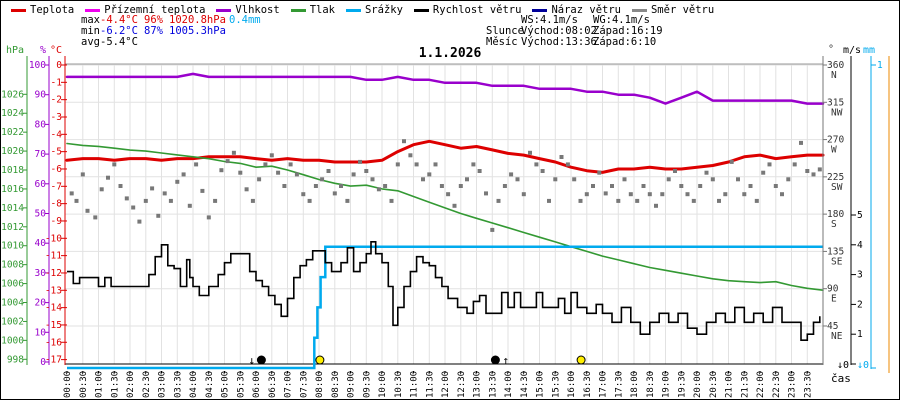  What do you see at coordinates (41, 154) in the screenshot?
I see `svg-text: 70` at bounding box center [41, 154].